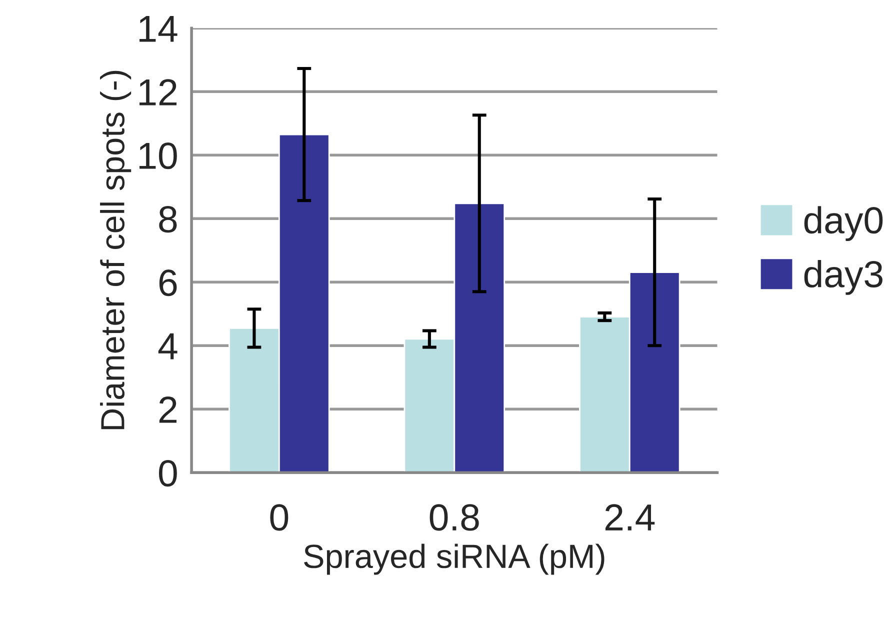  What do you see at coordinates (843, 277) in the screenshot?
I see `legend-label: day3` at bounding box center [843, 277].